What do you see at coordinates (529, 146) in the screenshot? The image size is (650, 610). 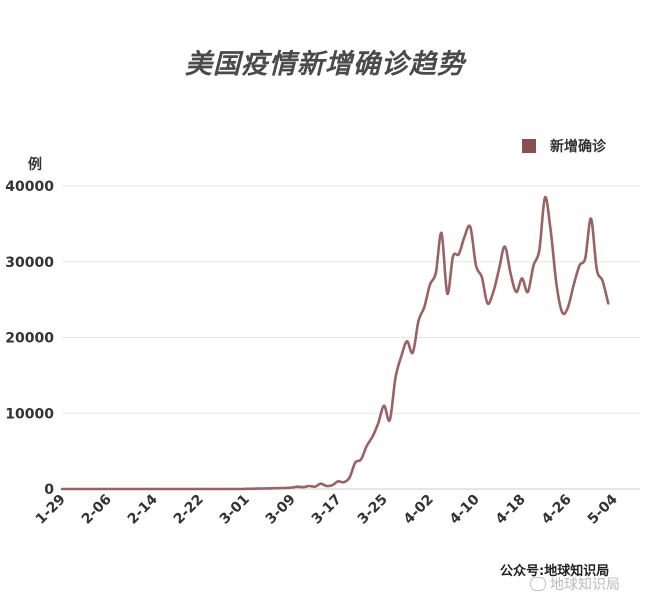 I see `legend-swatch` at bounding box center [529, 146].